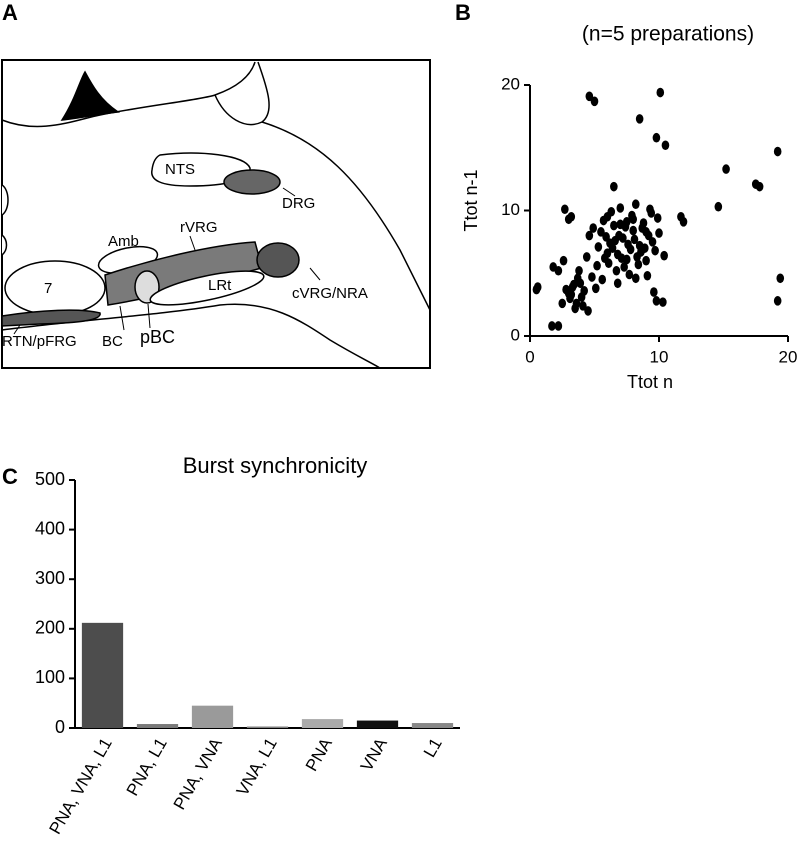  What do you see at coordinates (39, 341) in the screenshot?
I see `region-label: RTN/pFRG` at bounding box center [39, 341].